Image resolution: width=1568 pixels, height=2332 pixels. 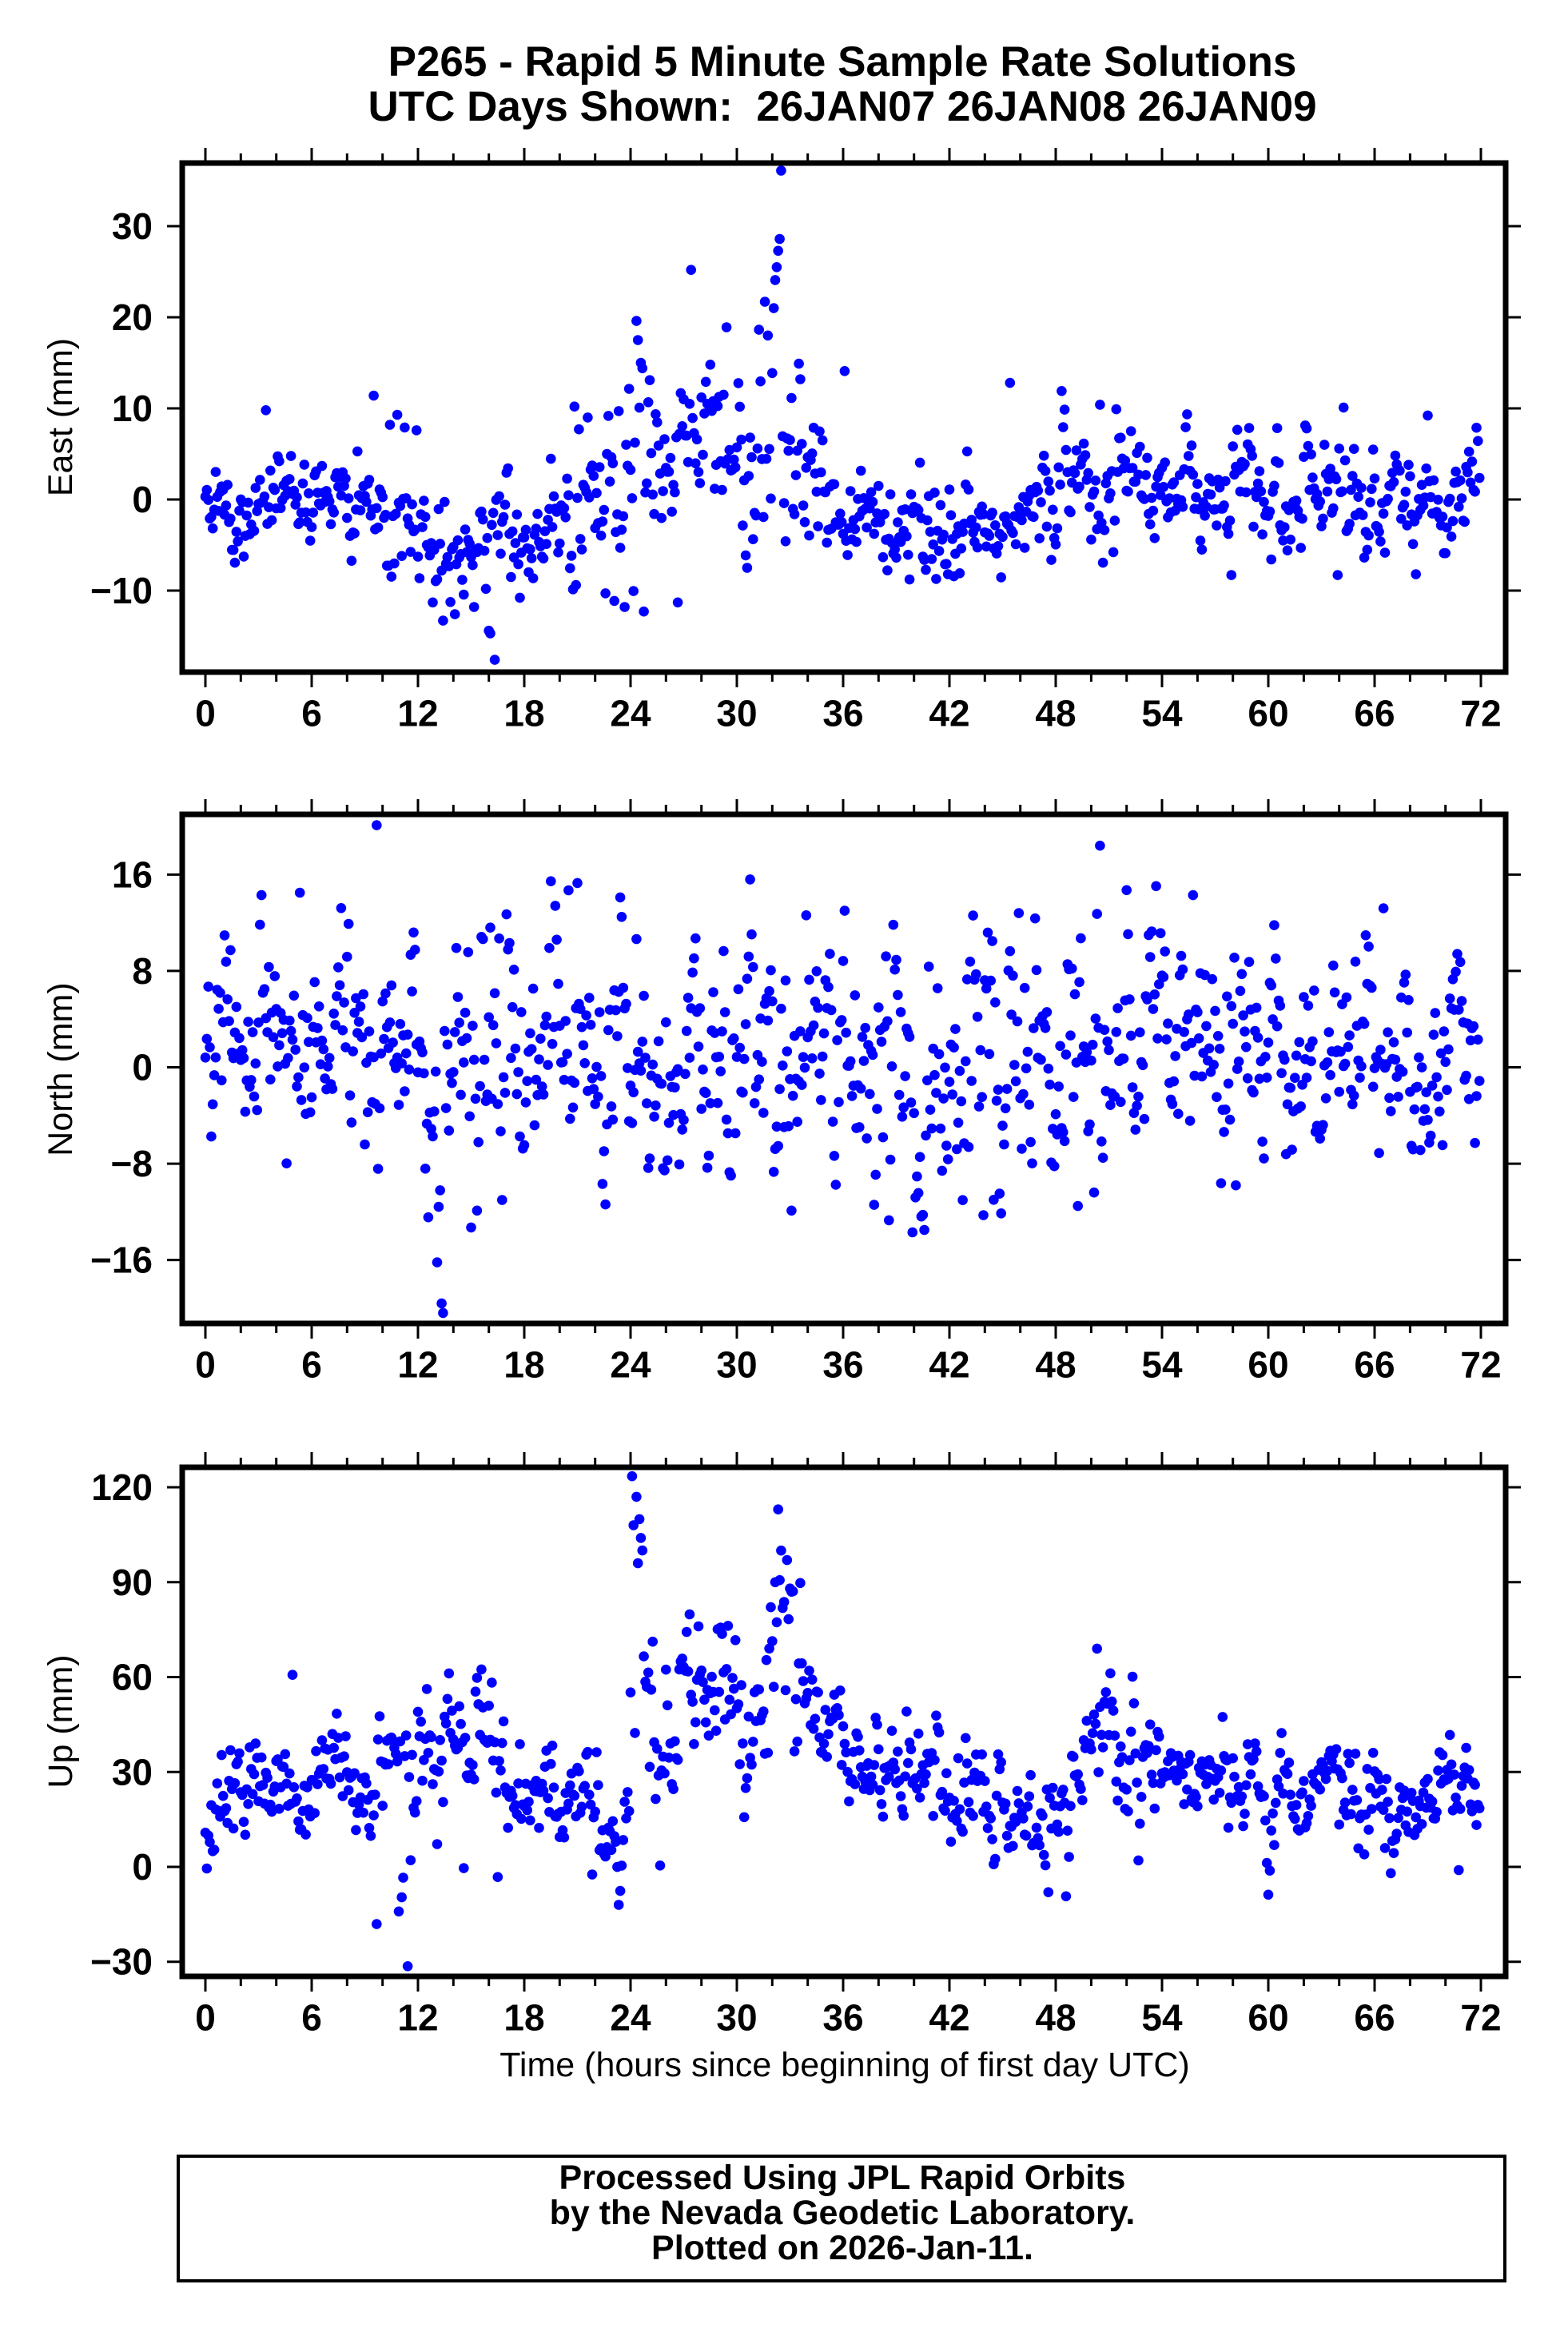 What do you see at coordinates (842, 2248) in the screenshot?
I see `svg-text: Plotted on 2026-Jan-11.` at bounding box center [842, 2248].